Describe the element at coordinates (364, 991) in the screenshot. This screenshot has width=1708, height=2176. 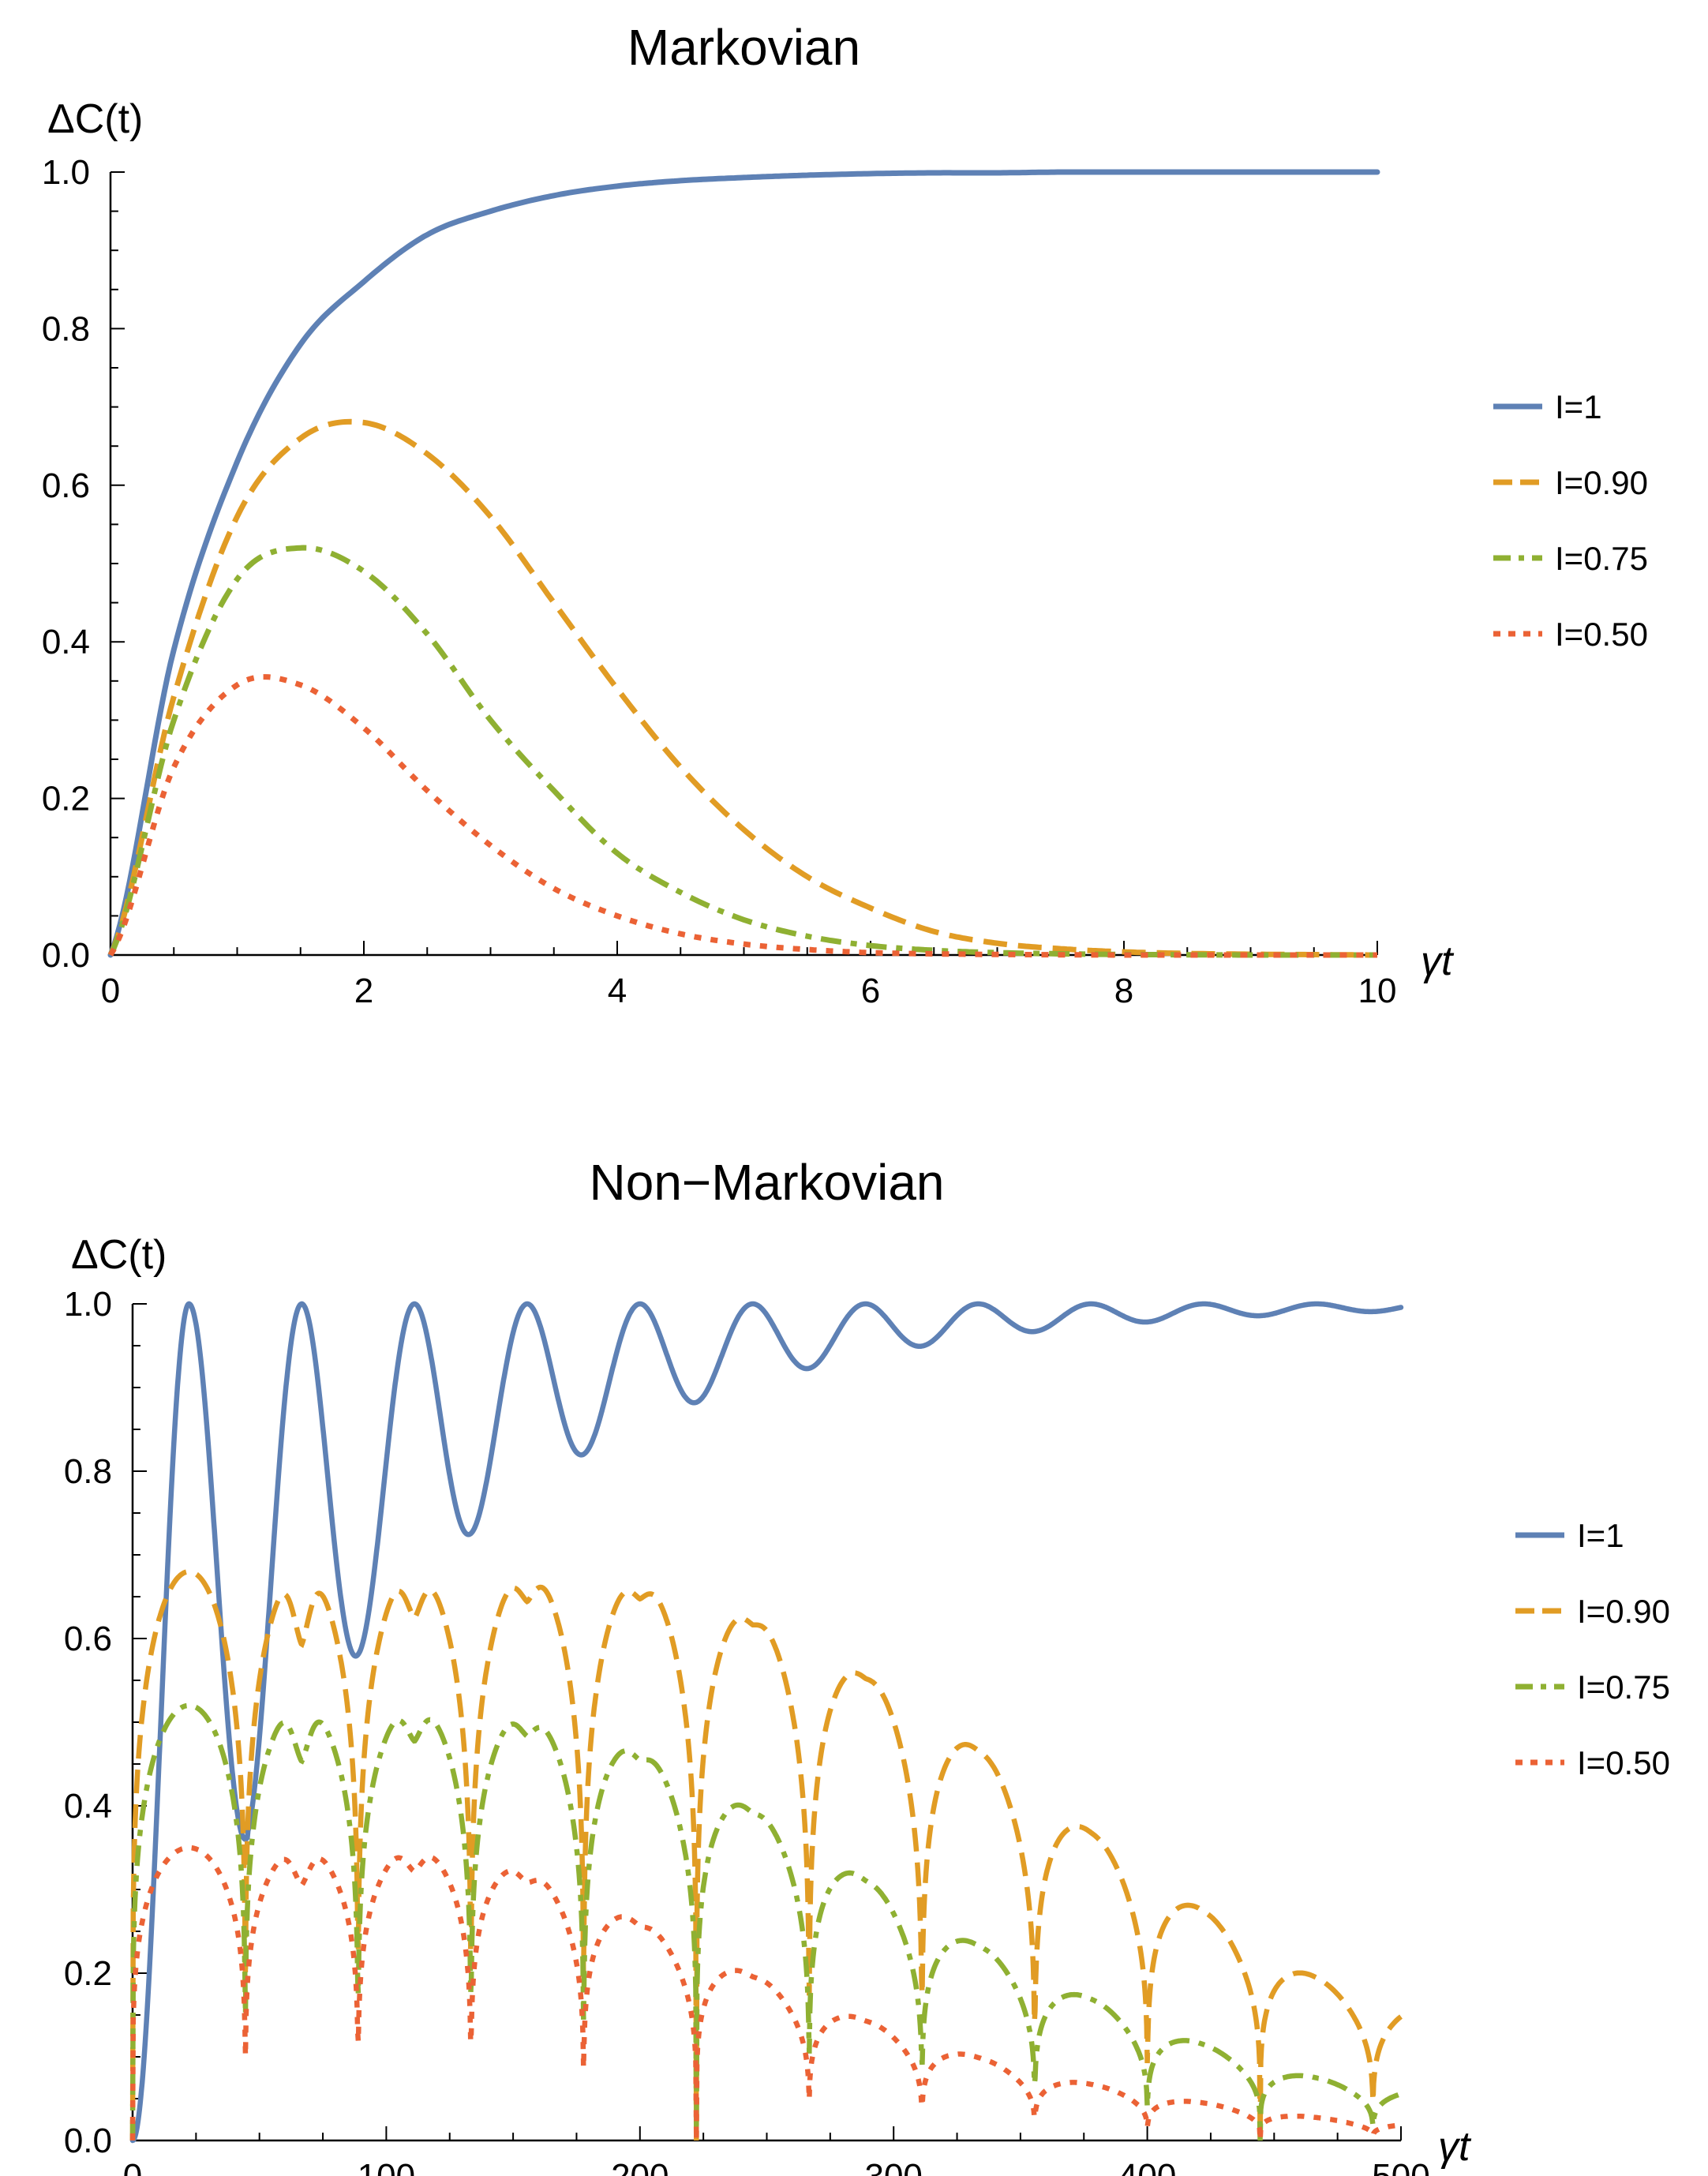
I see `x-tick-label: 2` at that location.